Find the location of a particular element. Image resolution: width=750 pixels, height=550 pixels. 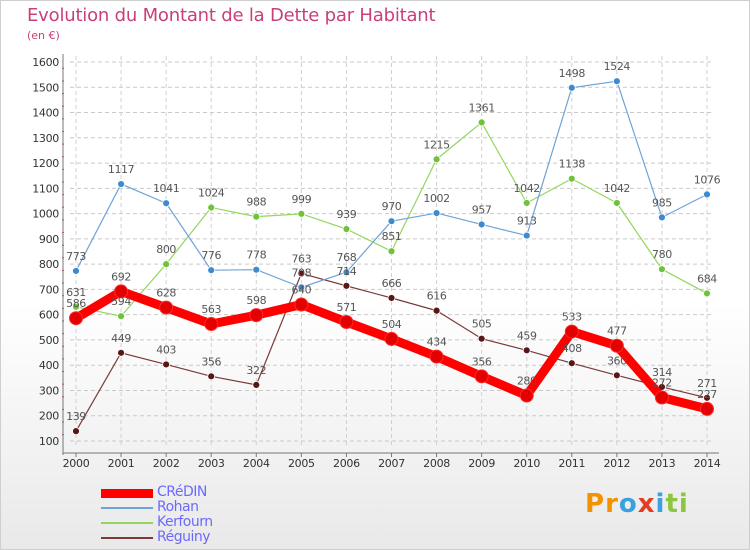

data-label: 504 is located at coordinates (392, 324).